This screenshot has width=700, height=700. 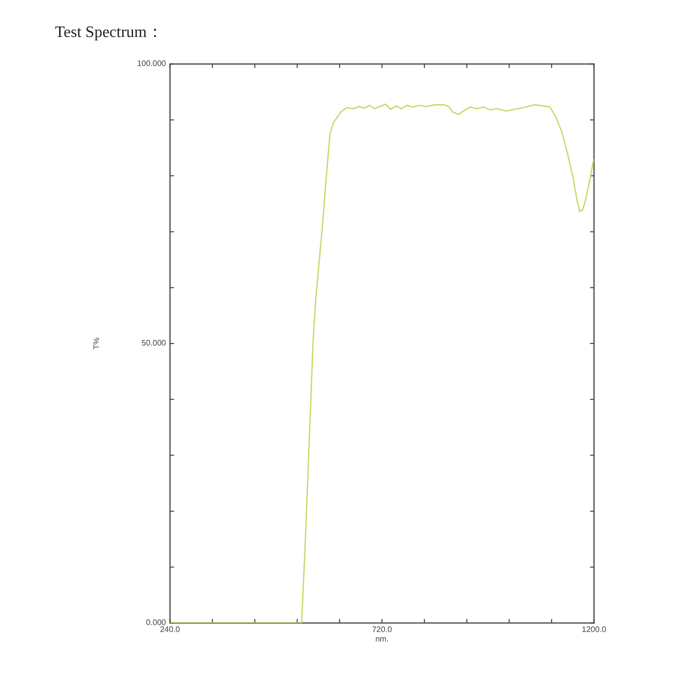 What do you see at coordinates (154, 343) in the screenshot?
I see `y-tick-label: 50.000` at bounding box center [154, 343].